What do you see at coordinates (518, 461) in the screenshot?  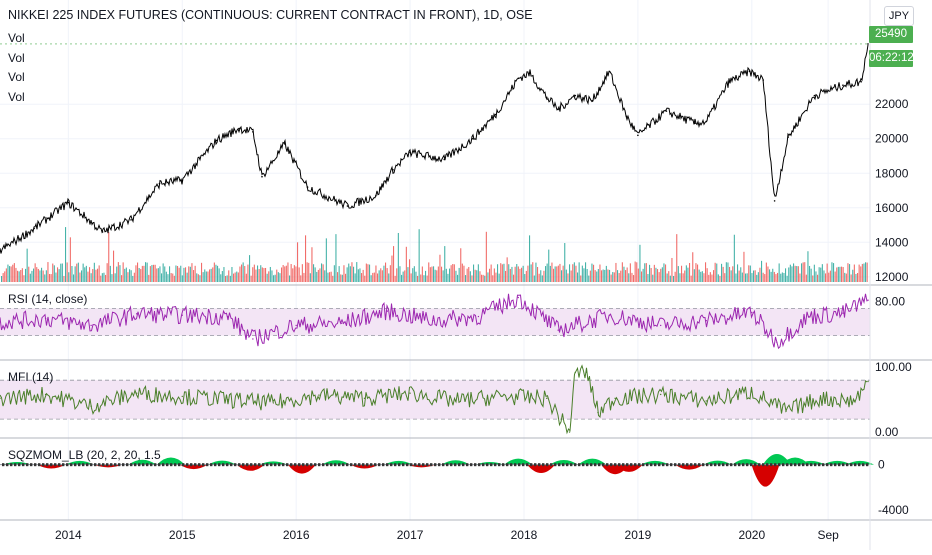 I see `momentum-bar` at bounding box center [518, 461].